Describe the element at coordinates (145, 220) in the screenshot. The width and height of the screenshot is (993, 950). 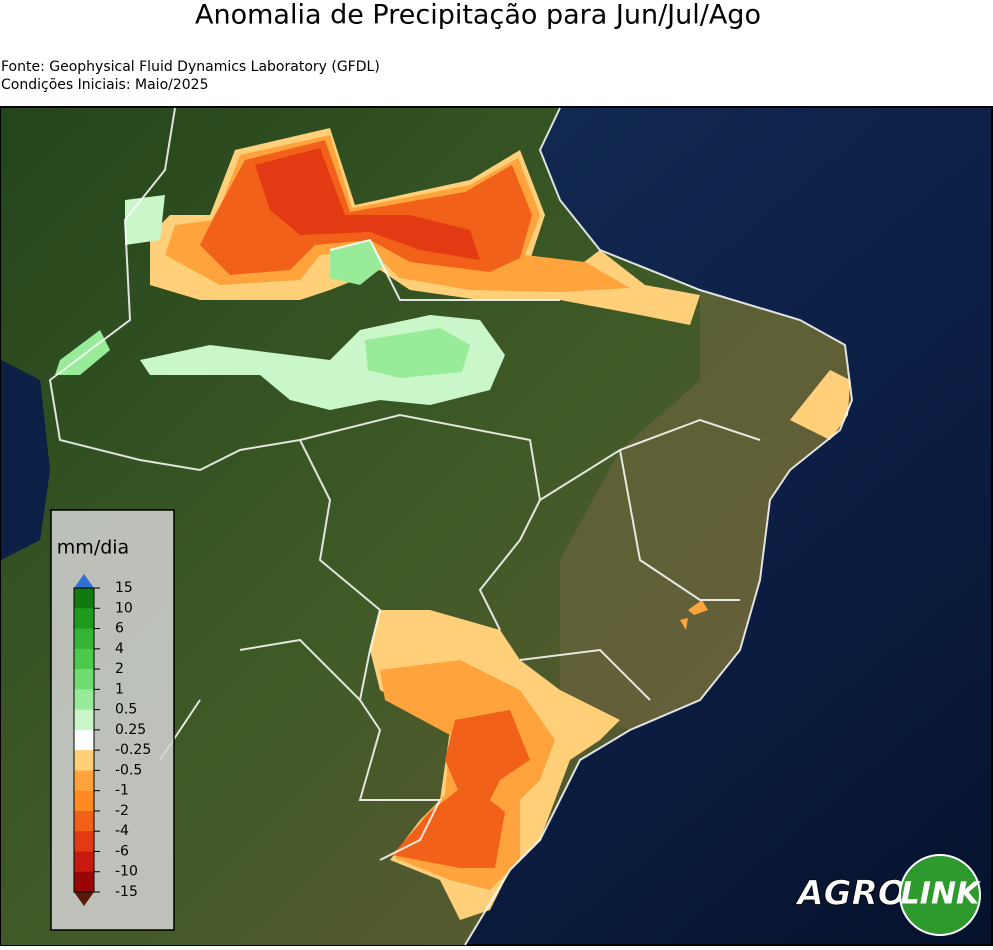
I see `anomaly-wet-nw` at that location.